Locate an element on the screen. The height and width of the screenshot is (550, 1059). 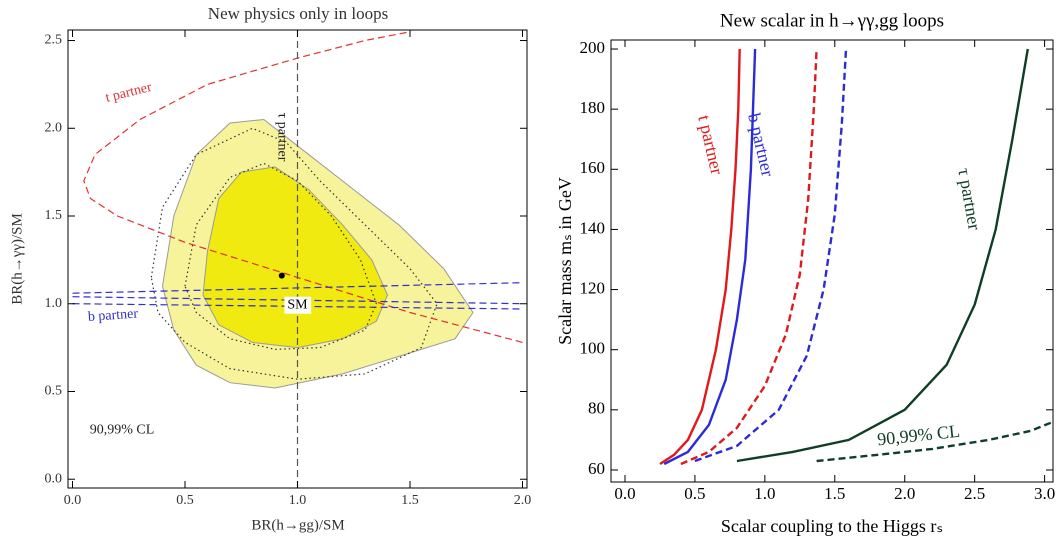
annotation: SM is located at coordinates (298, 305).